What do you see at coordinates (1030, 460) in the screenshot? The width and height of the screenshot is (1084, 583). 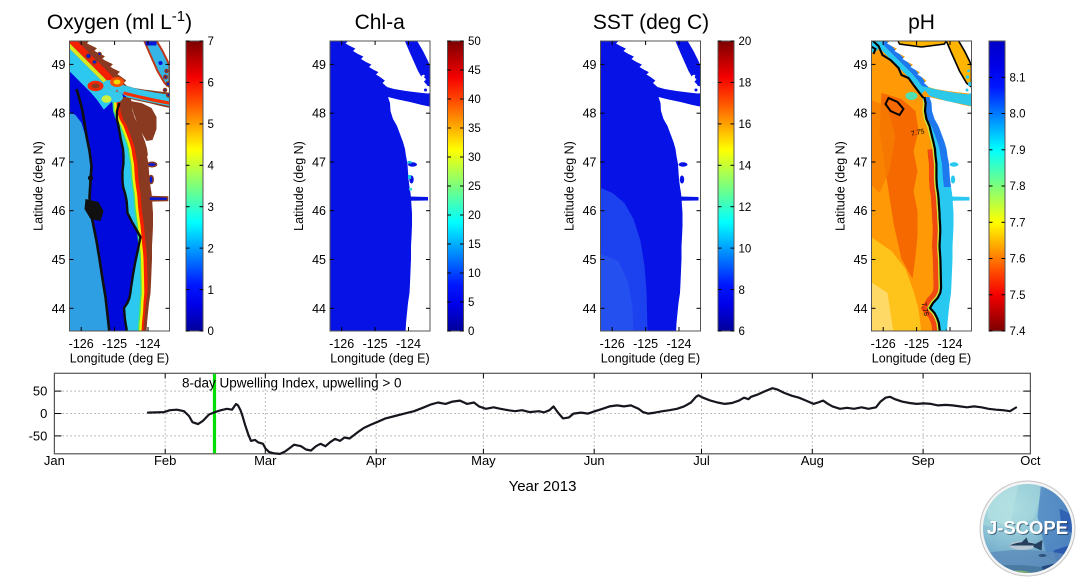 I see `svg-text: Oct` at bounding box center [1030, 460].